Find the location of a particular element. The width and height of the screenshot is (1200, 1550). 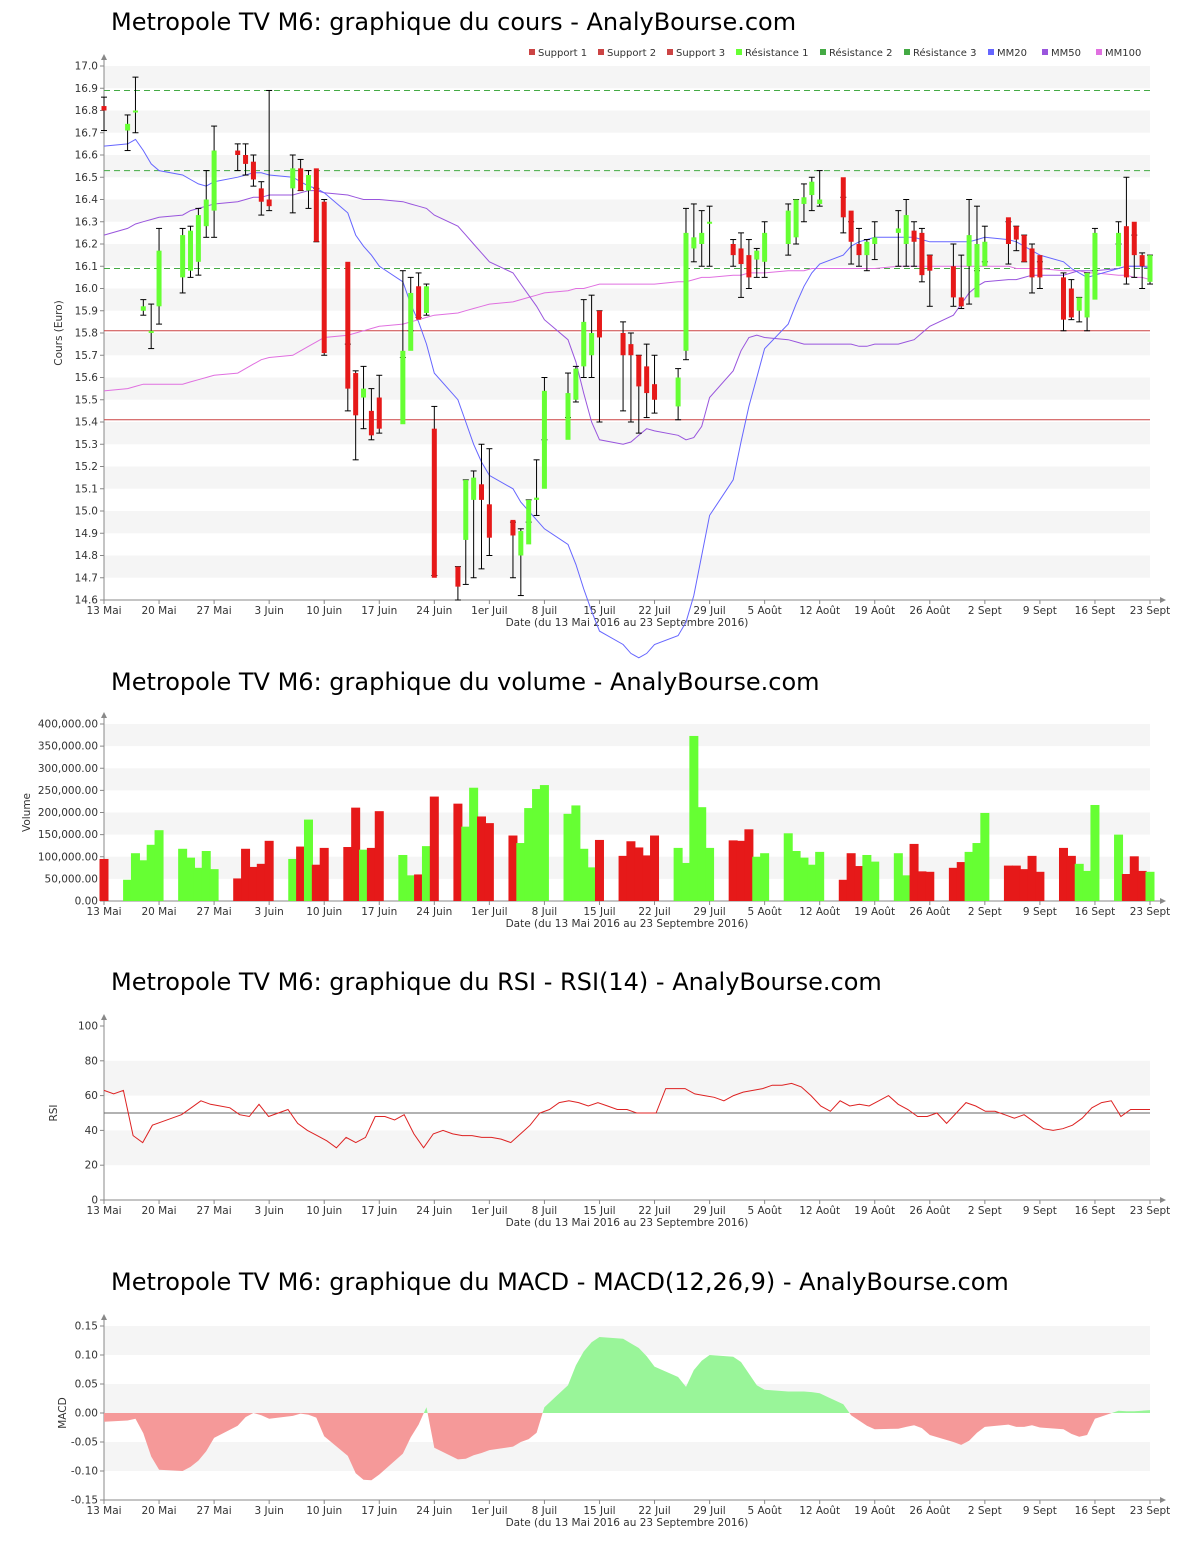

x-tick-label: 17 Juin is located at coordinates (379, 912).